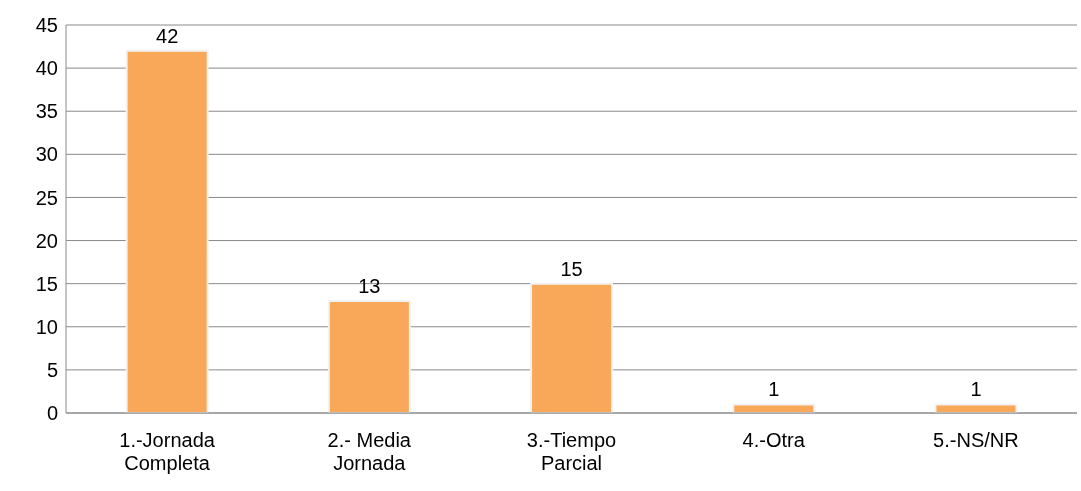  What do you see at coordinates (167, 451) in the screenshot?
I see `x-tick-label: 1.-Jornada Completa` at bounding box center [167, 451].